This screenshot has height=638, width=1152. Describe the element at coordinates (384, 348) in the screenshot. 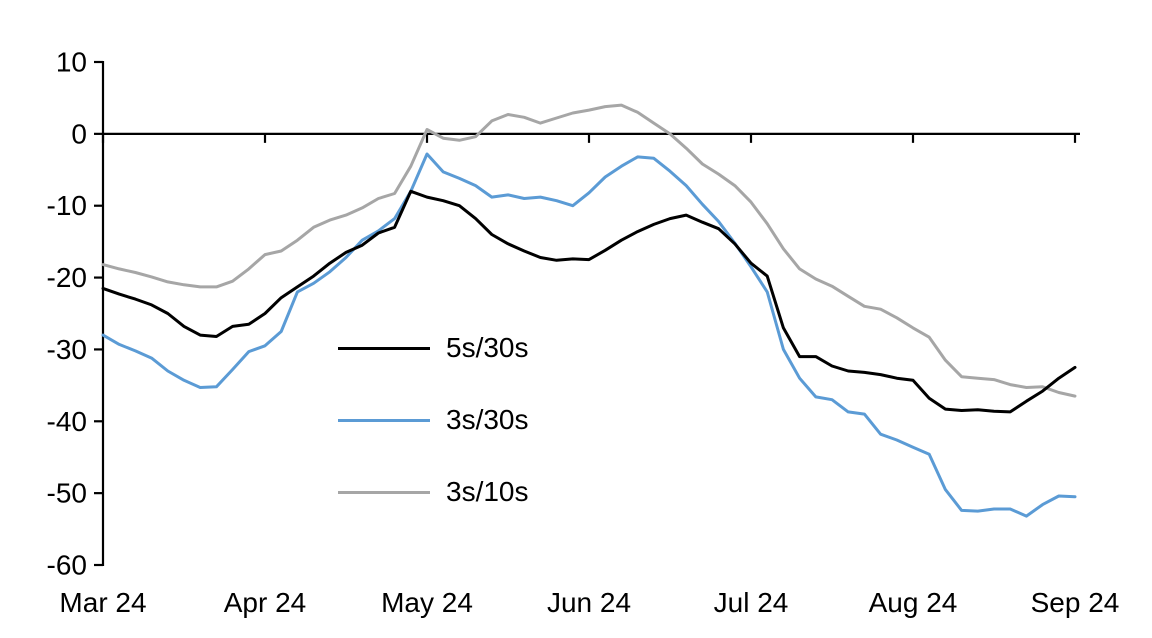

I see `legend-line-sample-5s30s` at that location.